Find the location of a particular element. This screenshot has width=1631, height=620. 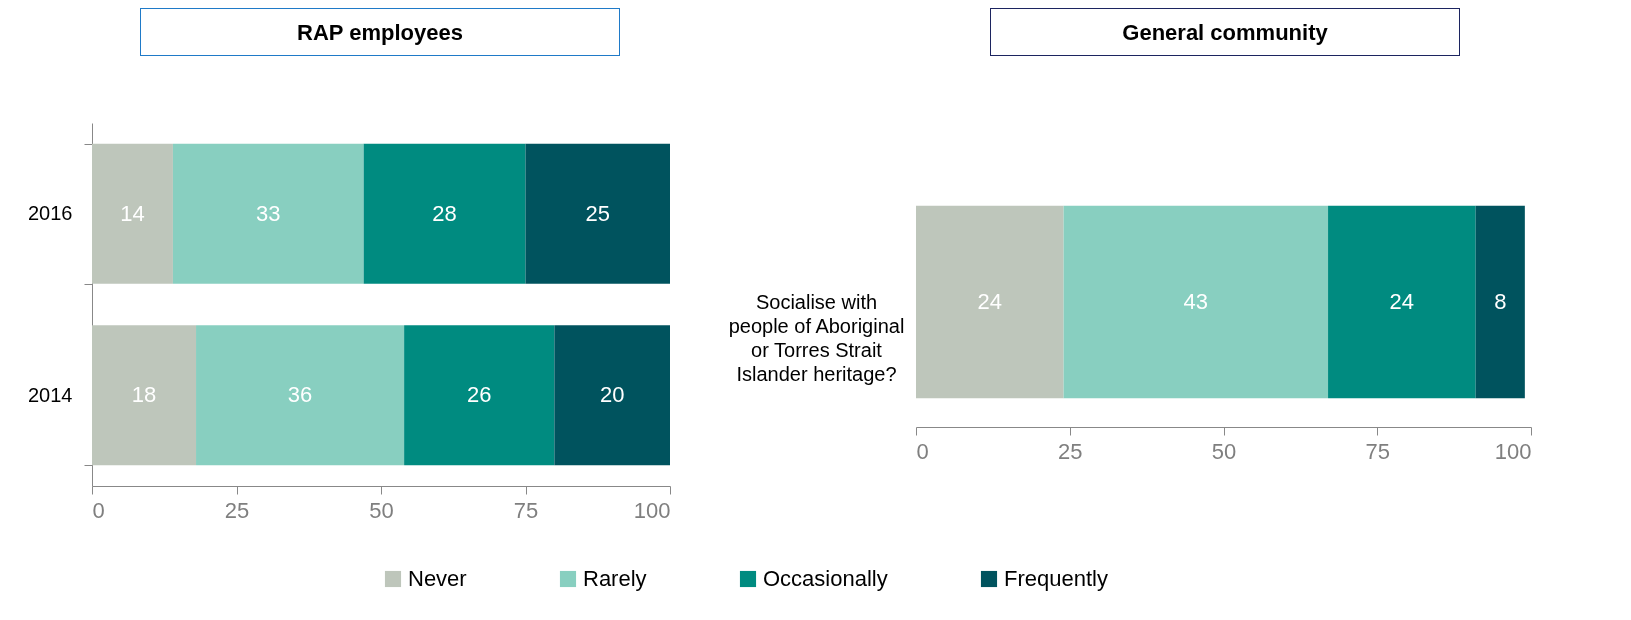

data-label: 8 is located at coordinates (1500, 301).